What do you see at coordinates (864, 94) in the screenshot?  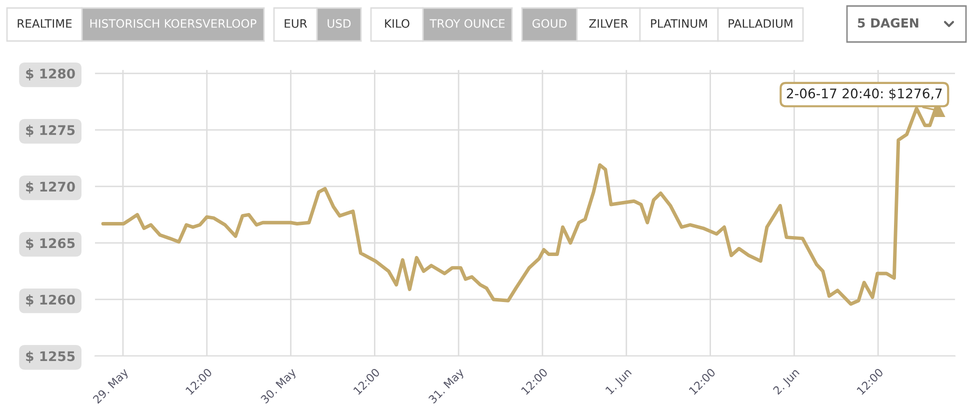 I see `annotation: 2-06-17 20:40: $1276,7` at bounding box center [864, 94].